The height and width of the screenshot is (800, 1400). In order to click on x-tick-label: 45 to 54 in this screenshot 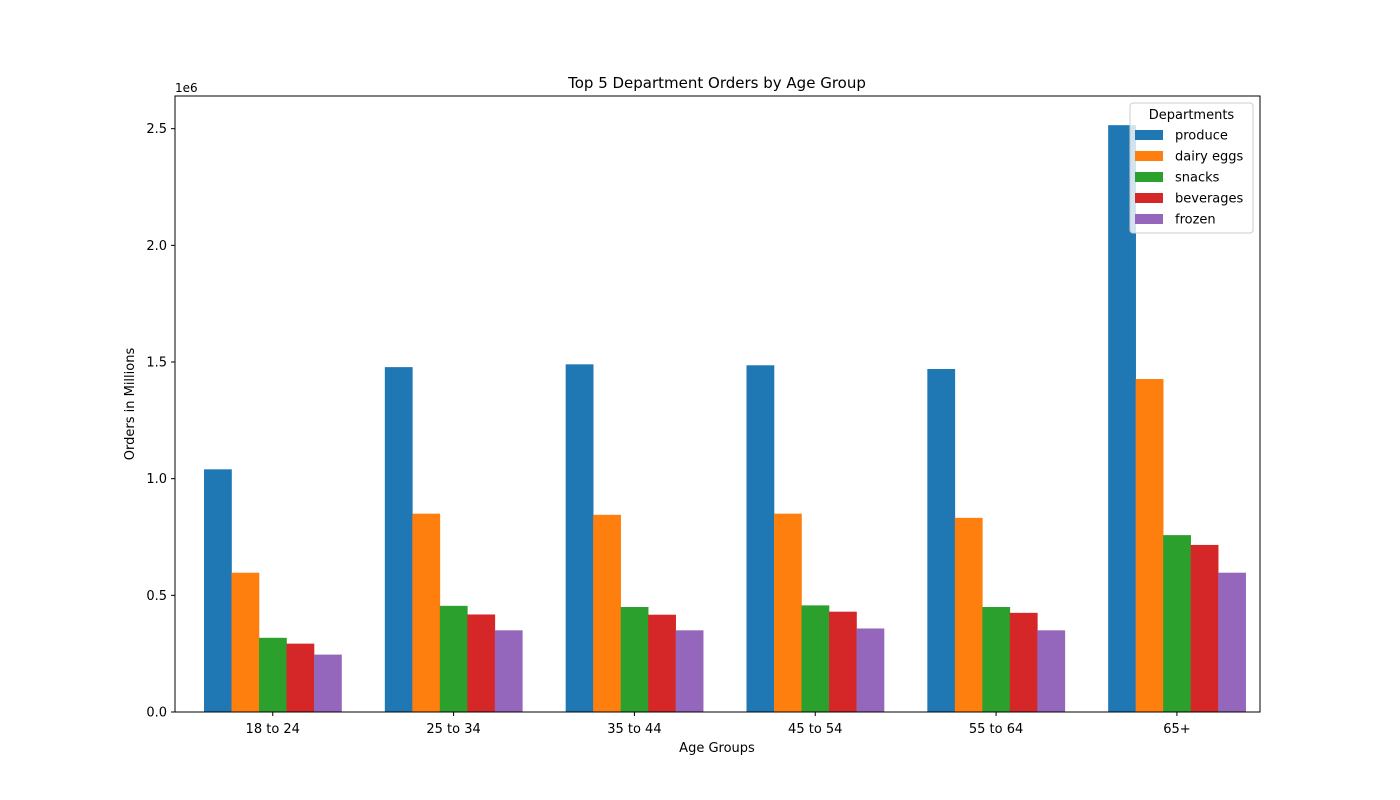, I will do `click(815, 729)`.